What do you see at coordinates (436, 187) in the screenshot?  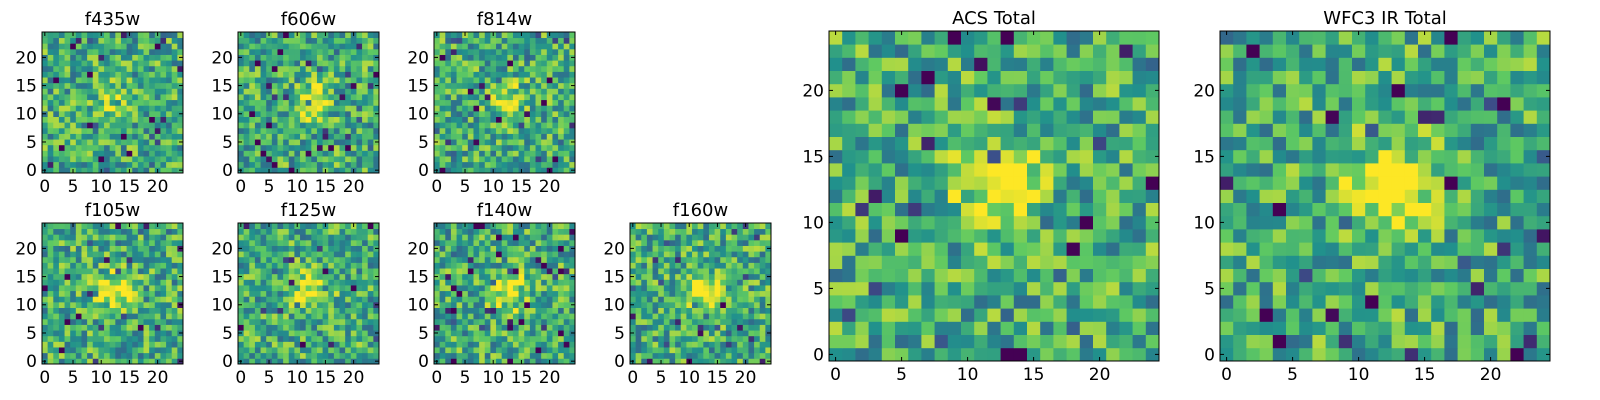 I see `x-tick-label: 0` at bounding box center [436, 187].